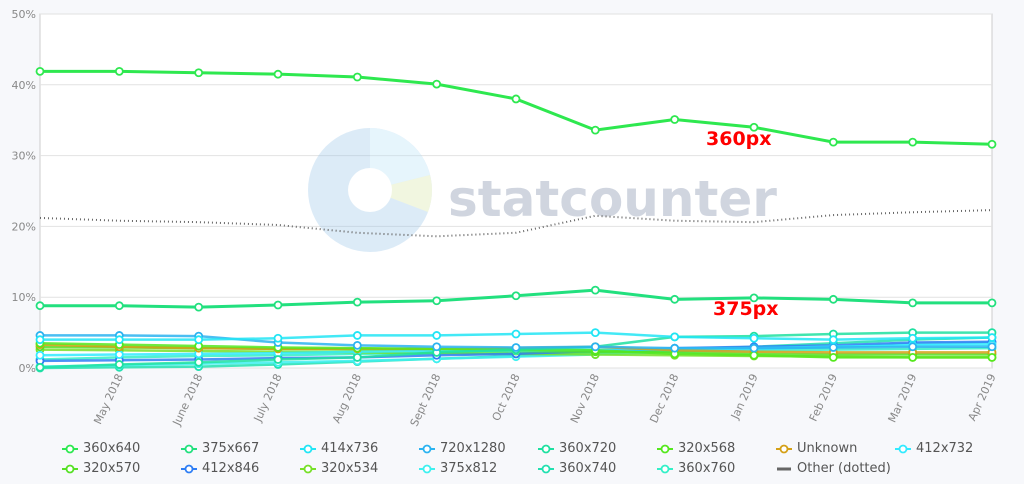 The height and width of the screenshot is (484, 1024). I want to click on series-line, so click(516, 223).